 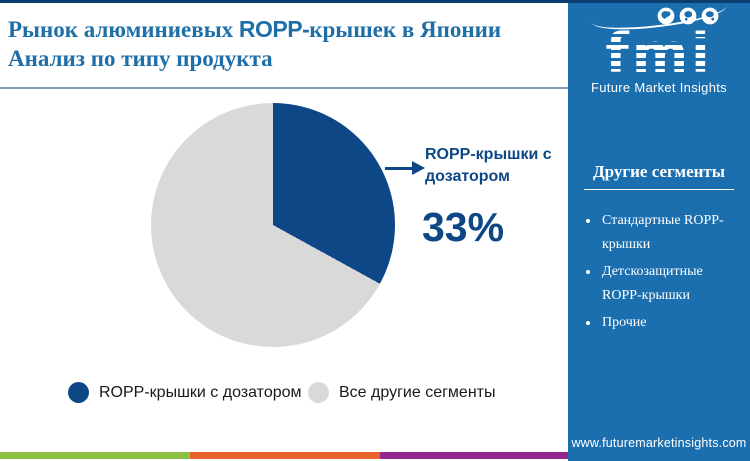 What do you see at coordinates (467, 176) in the screenshot?
I see `callout-label-line2: дозатором` at bounding box center [467, 176].